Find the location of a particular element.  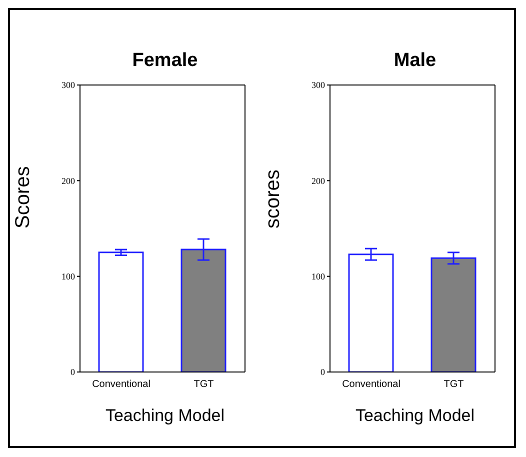

y-axis-title: scores is located at coordinates (273, 199).